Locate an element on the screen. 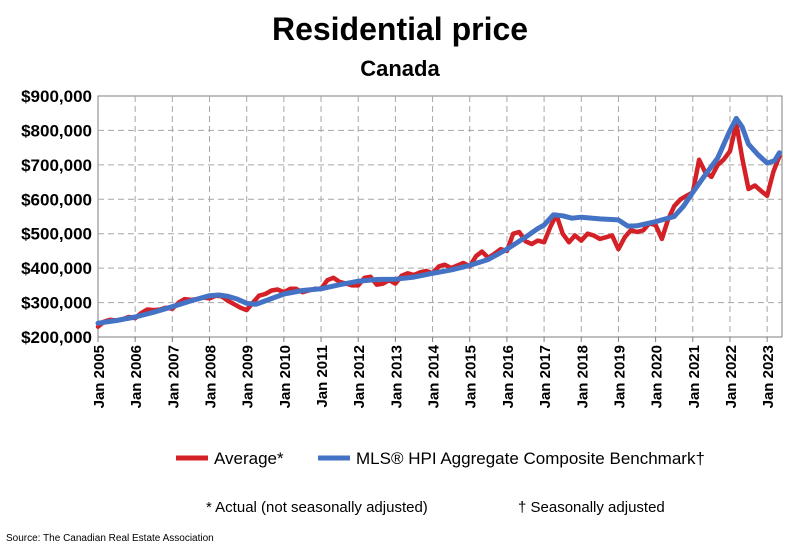 This screenshot has width=800, height=548. x-tick-label: Jan 2023 is located at coordinates (768, 376).